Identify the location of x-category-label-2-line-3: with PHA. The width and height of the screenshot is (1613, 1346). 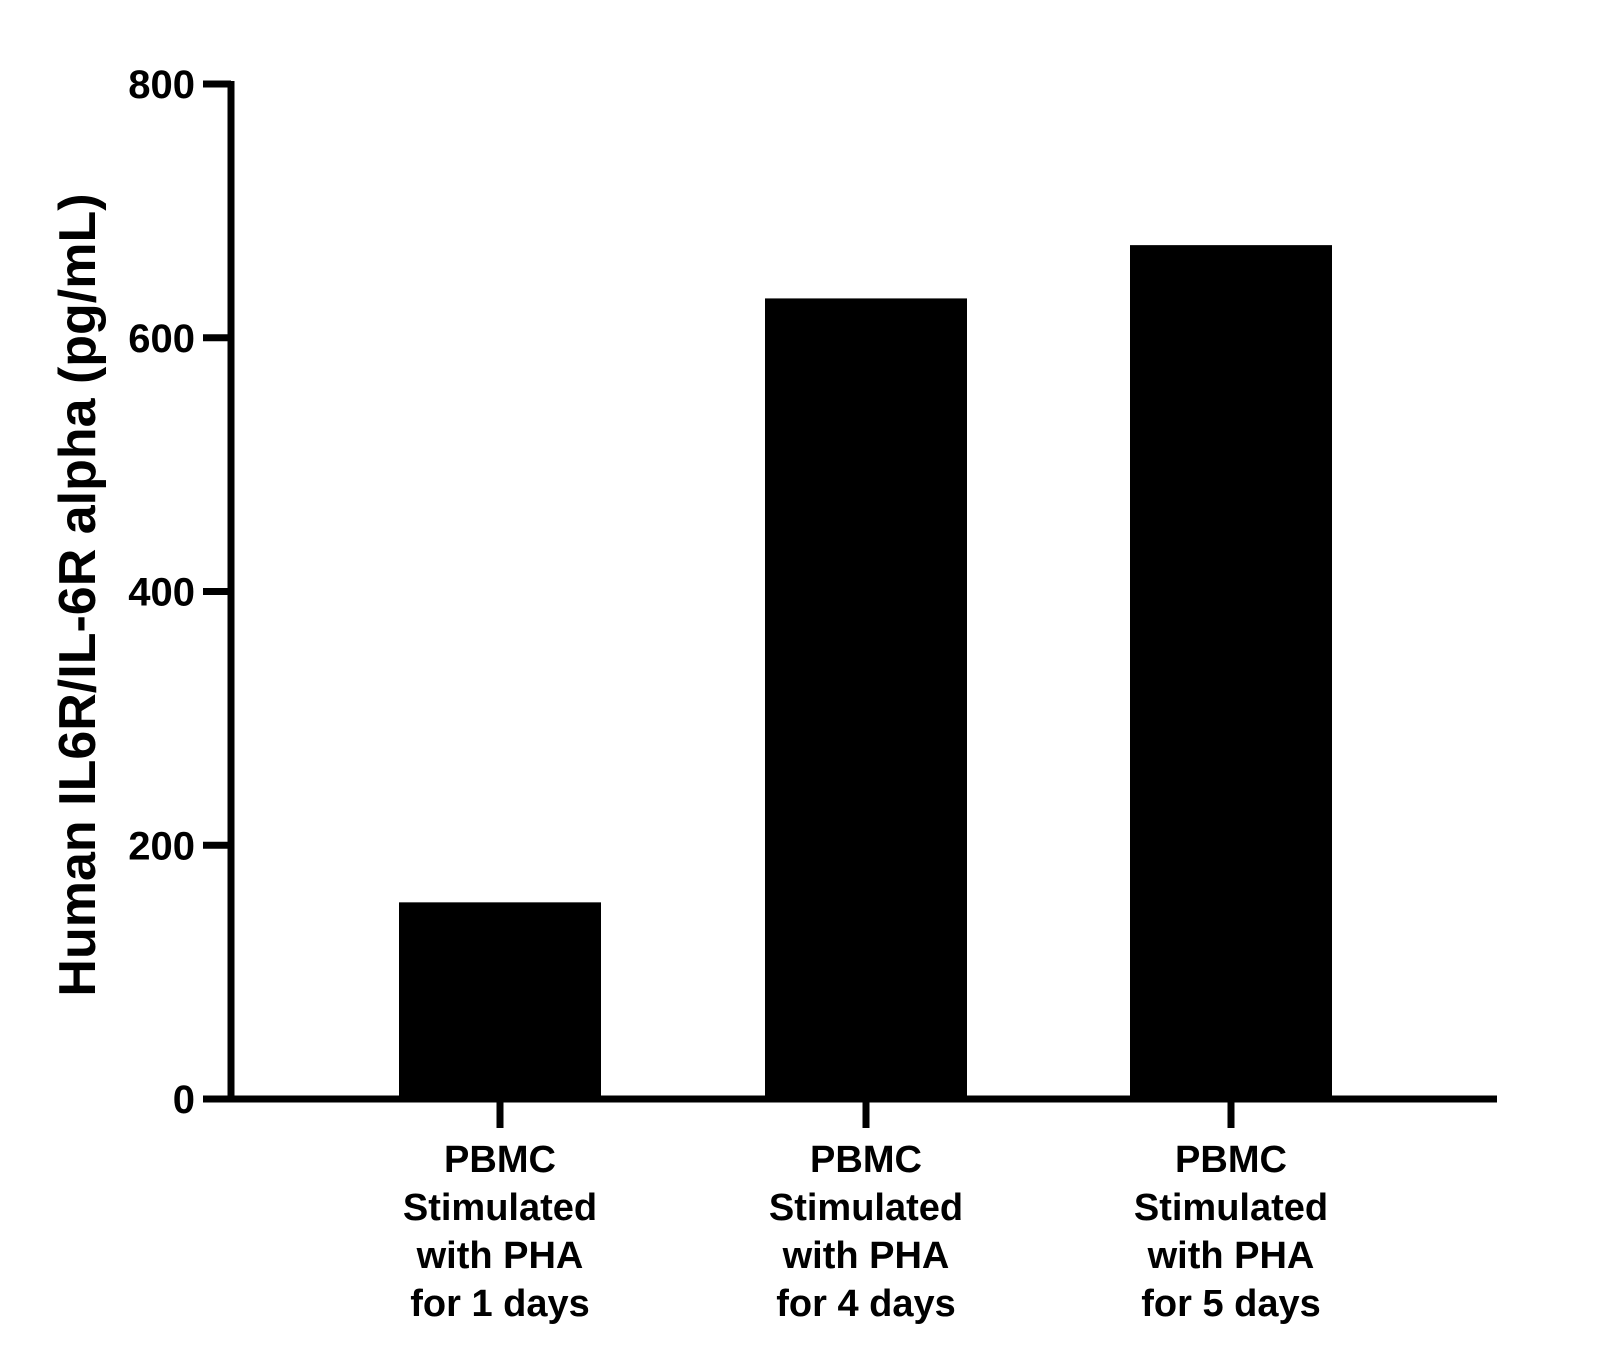
(866, 1256).